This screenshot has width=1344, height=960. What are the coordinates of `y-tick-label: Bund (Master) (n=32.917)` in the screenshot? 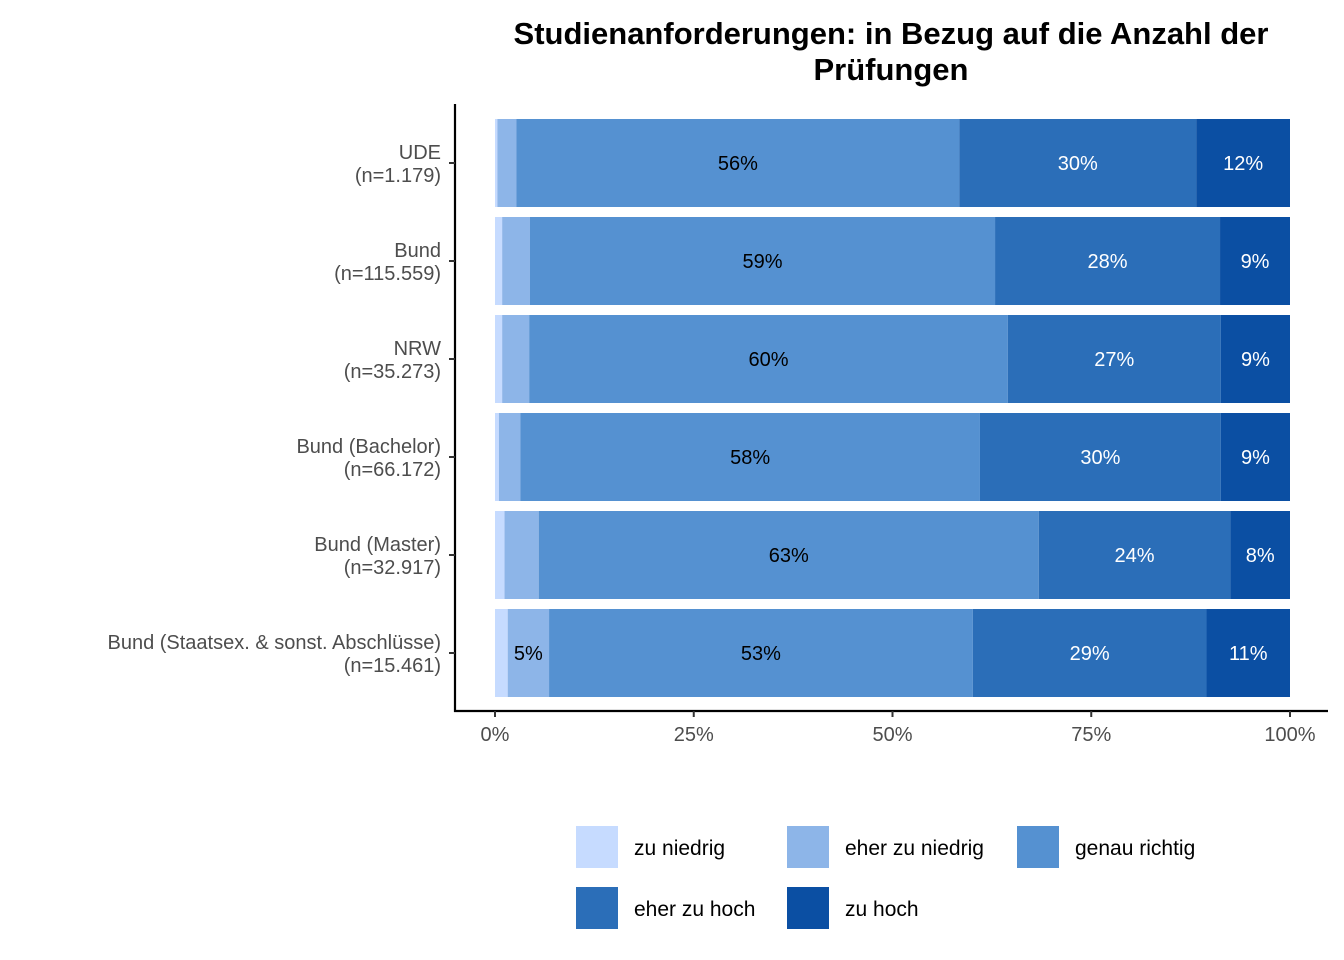 It's located at (377, 556).